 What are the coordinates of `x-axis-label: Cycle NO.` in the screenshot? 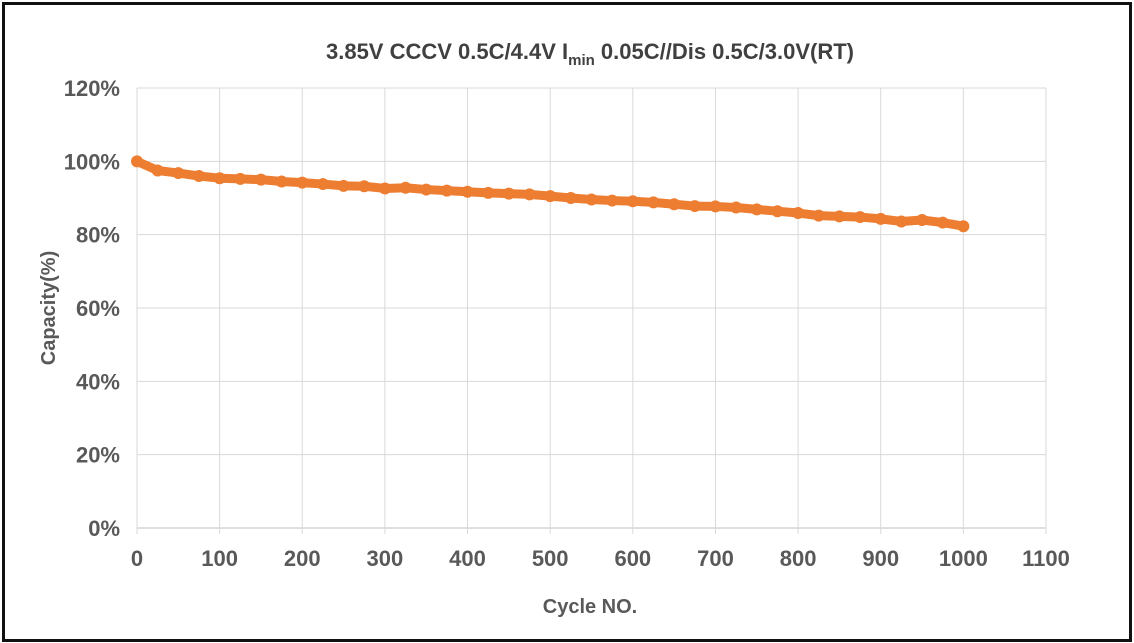 It's located at (590, 607).